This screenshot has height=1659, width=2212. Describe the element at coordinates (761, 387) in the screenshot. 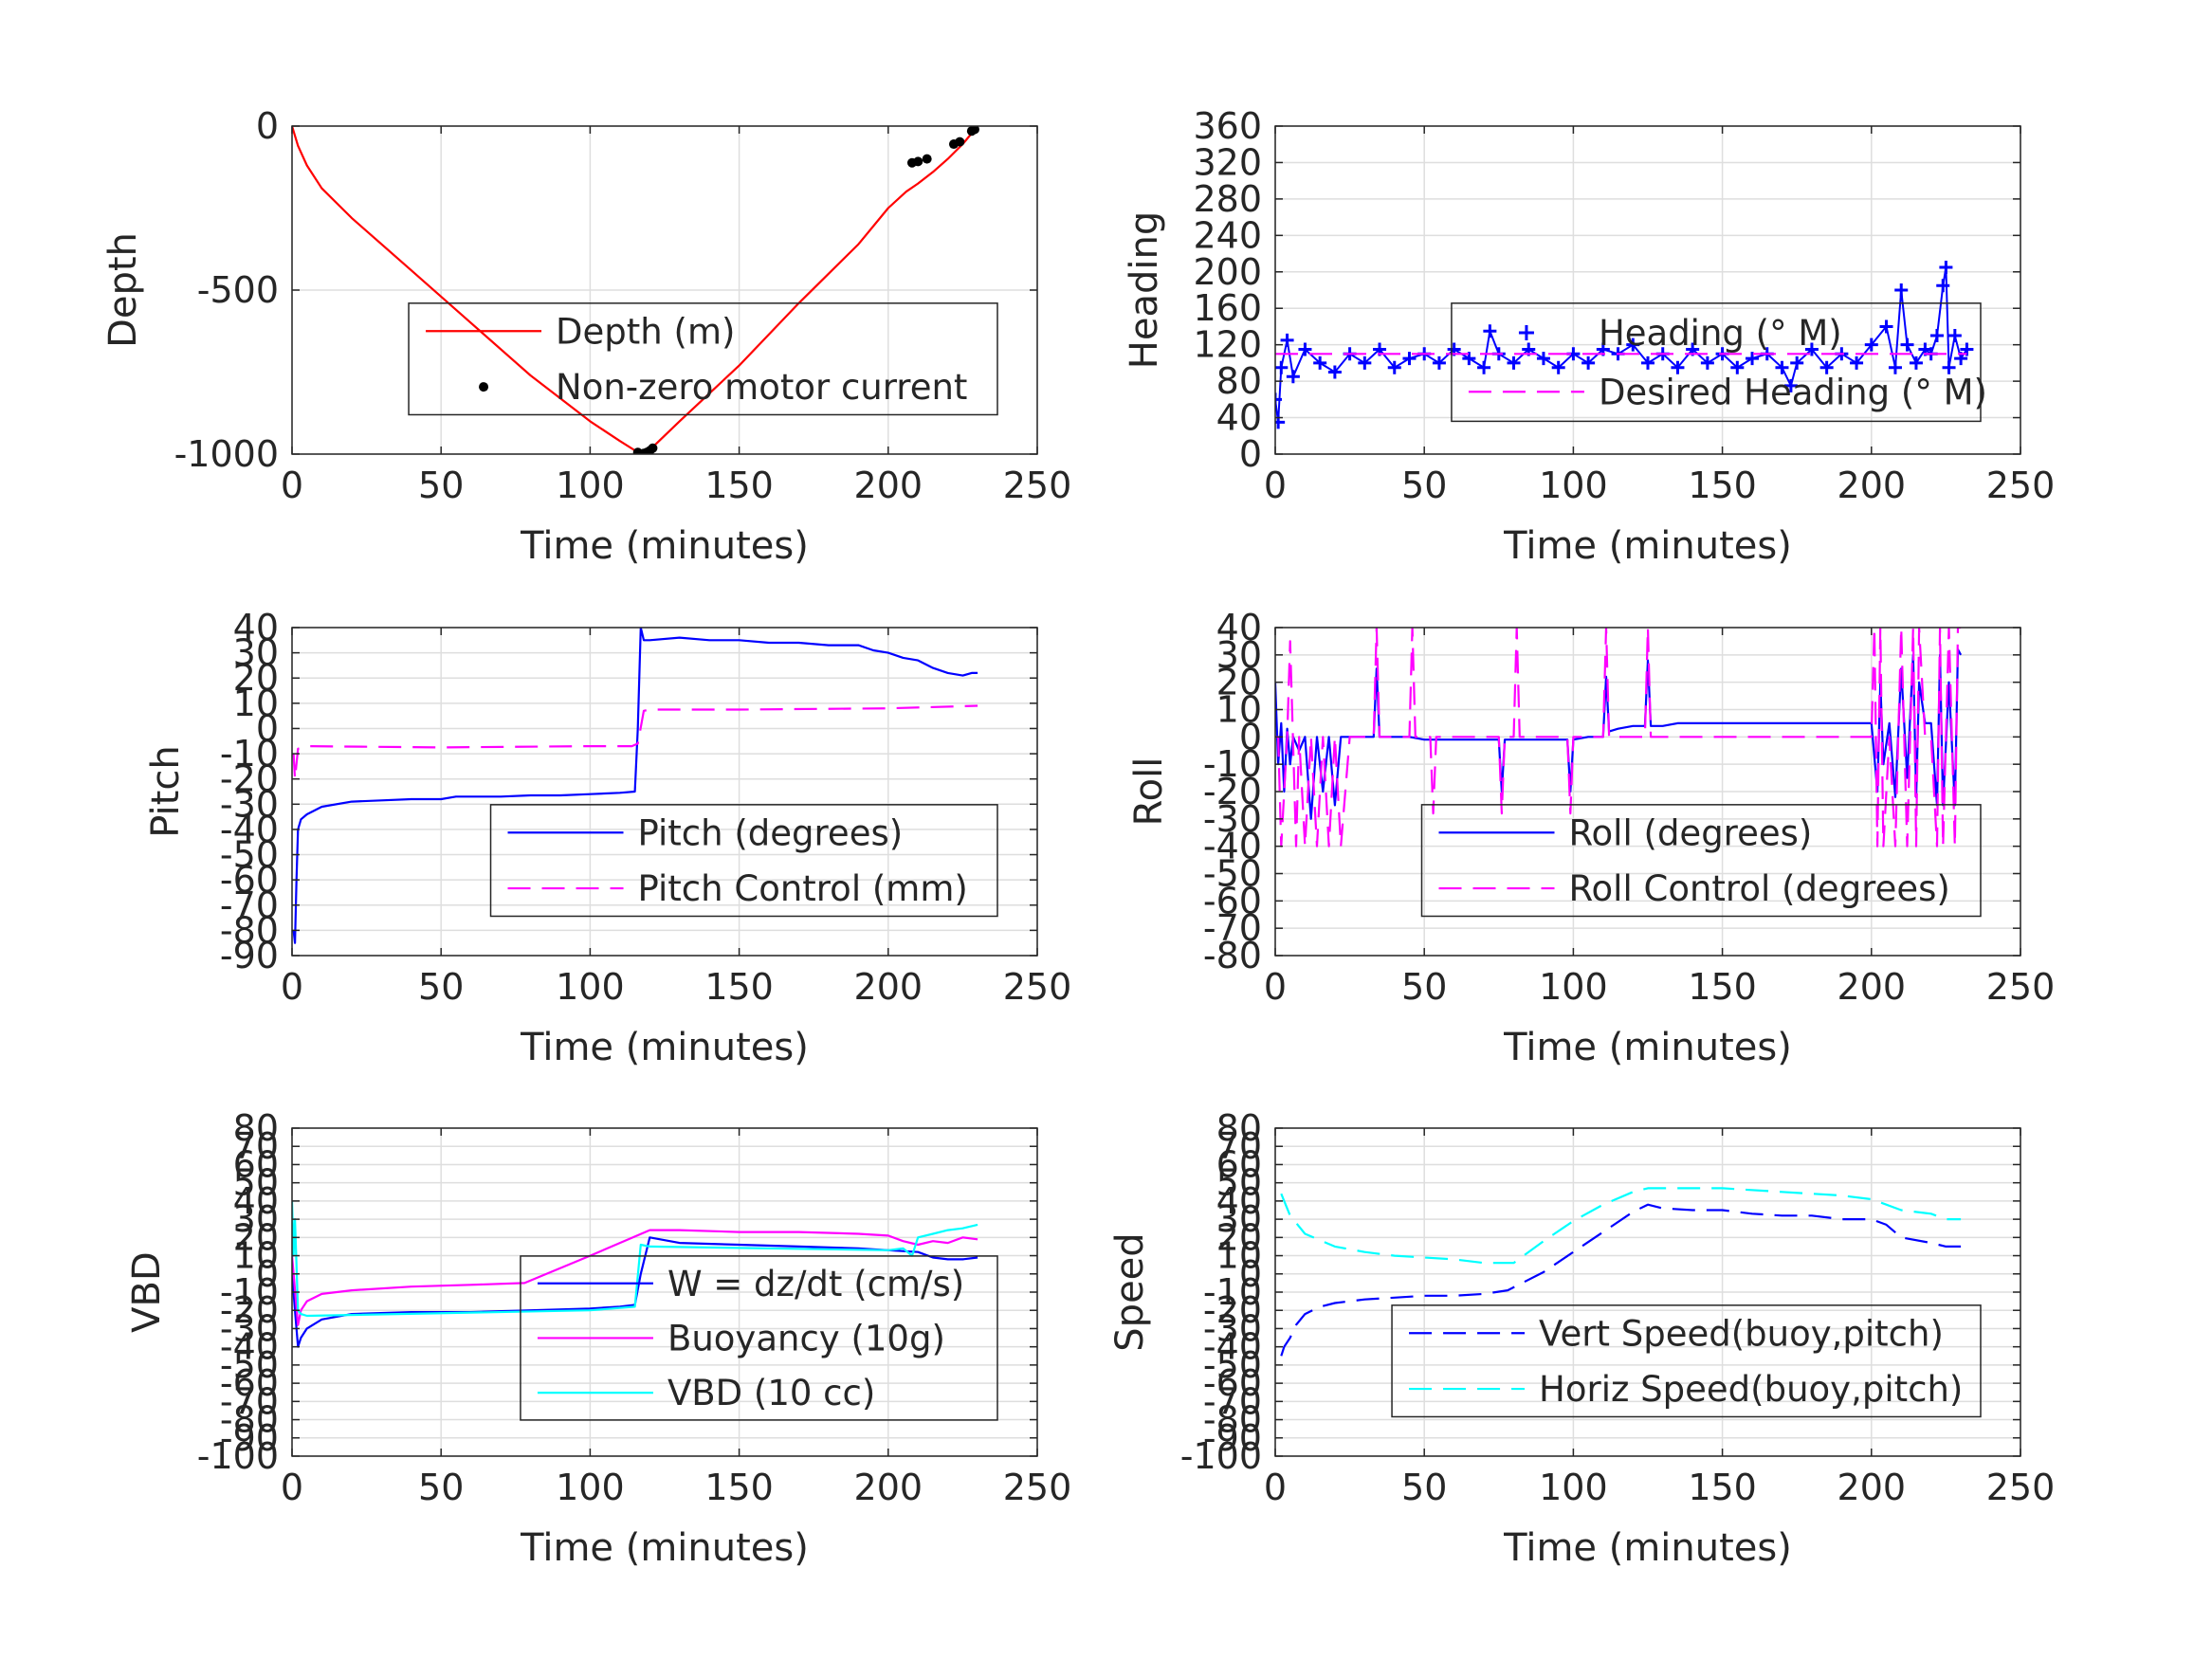

I see `legend-label: Non-zero motor current` at that location.